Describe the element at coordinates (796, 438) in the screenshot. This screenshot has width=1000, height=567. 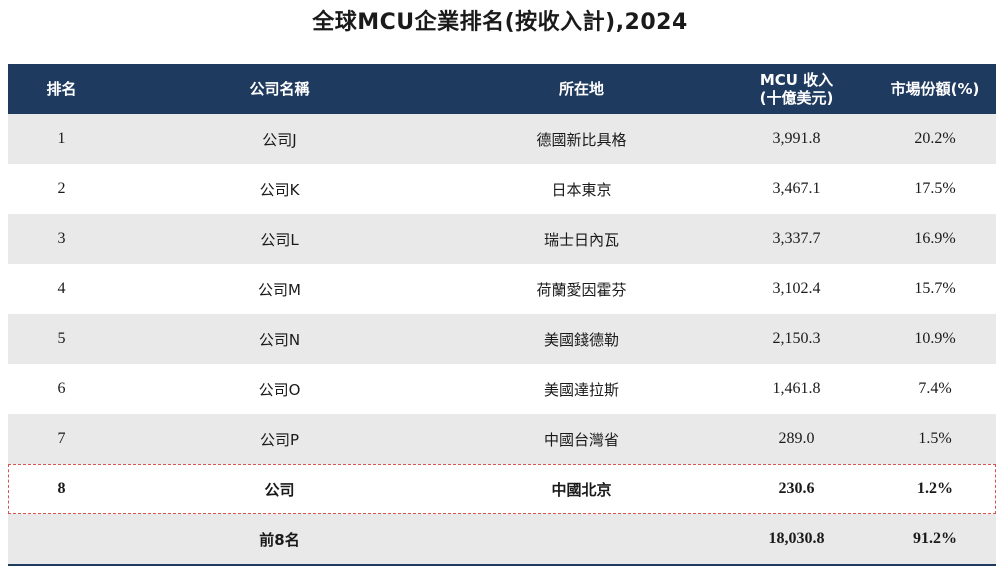
I see `revenue-cell: 289.0` at that location.